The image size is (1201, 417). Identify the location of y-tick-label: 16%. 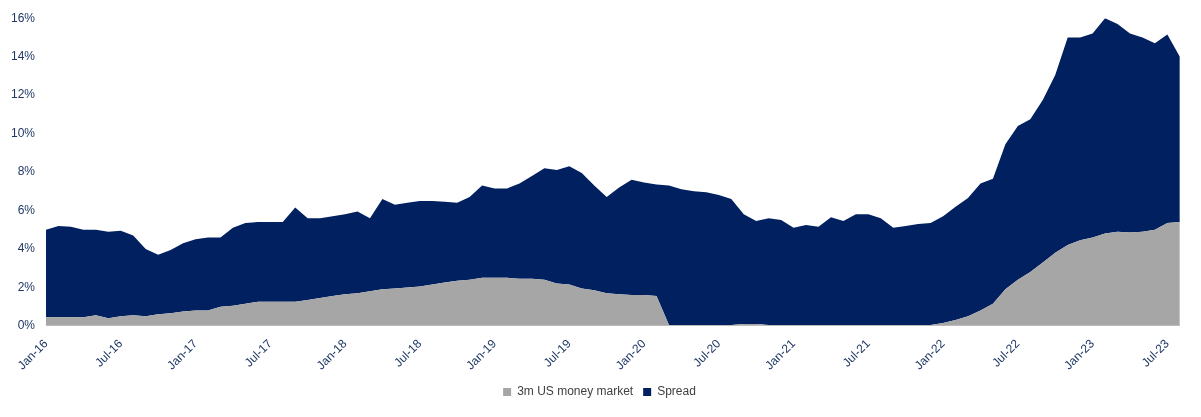
(23, 17).